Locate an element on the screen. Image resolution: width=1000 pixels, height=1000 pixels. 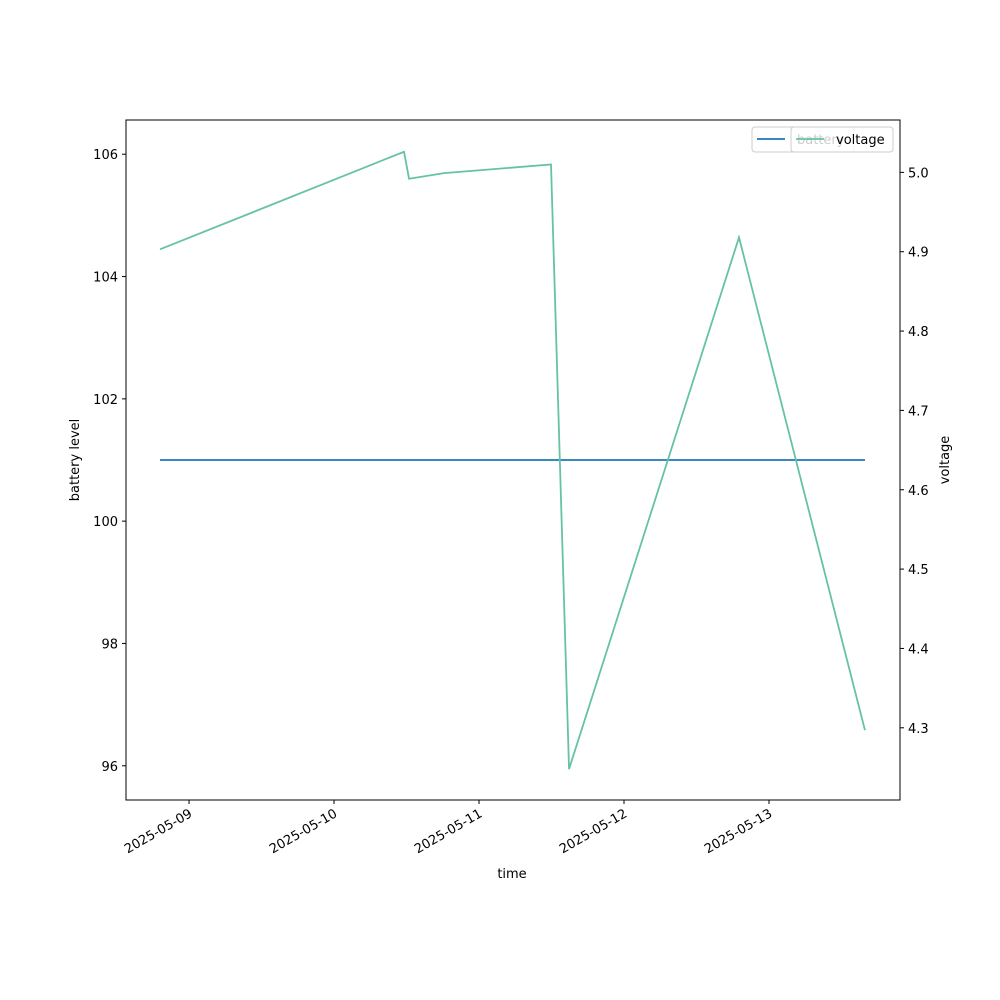
y2-axis-label: voltage is located at coordinates (945, 460).